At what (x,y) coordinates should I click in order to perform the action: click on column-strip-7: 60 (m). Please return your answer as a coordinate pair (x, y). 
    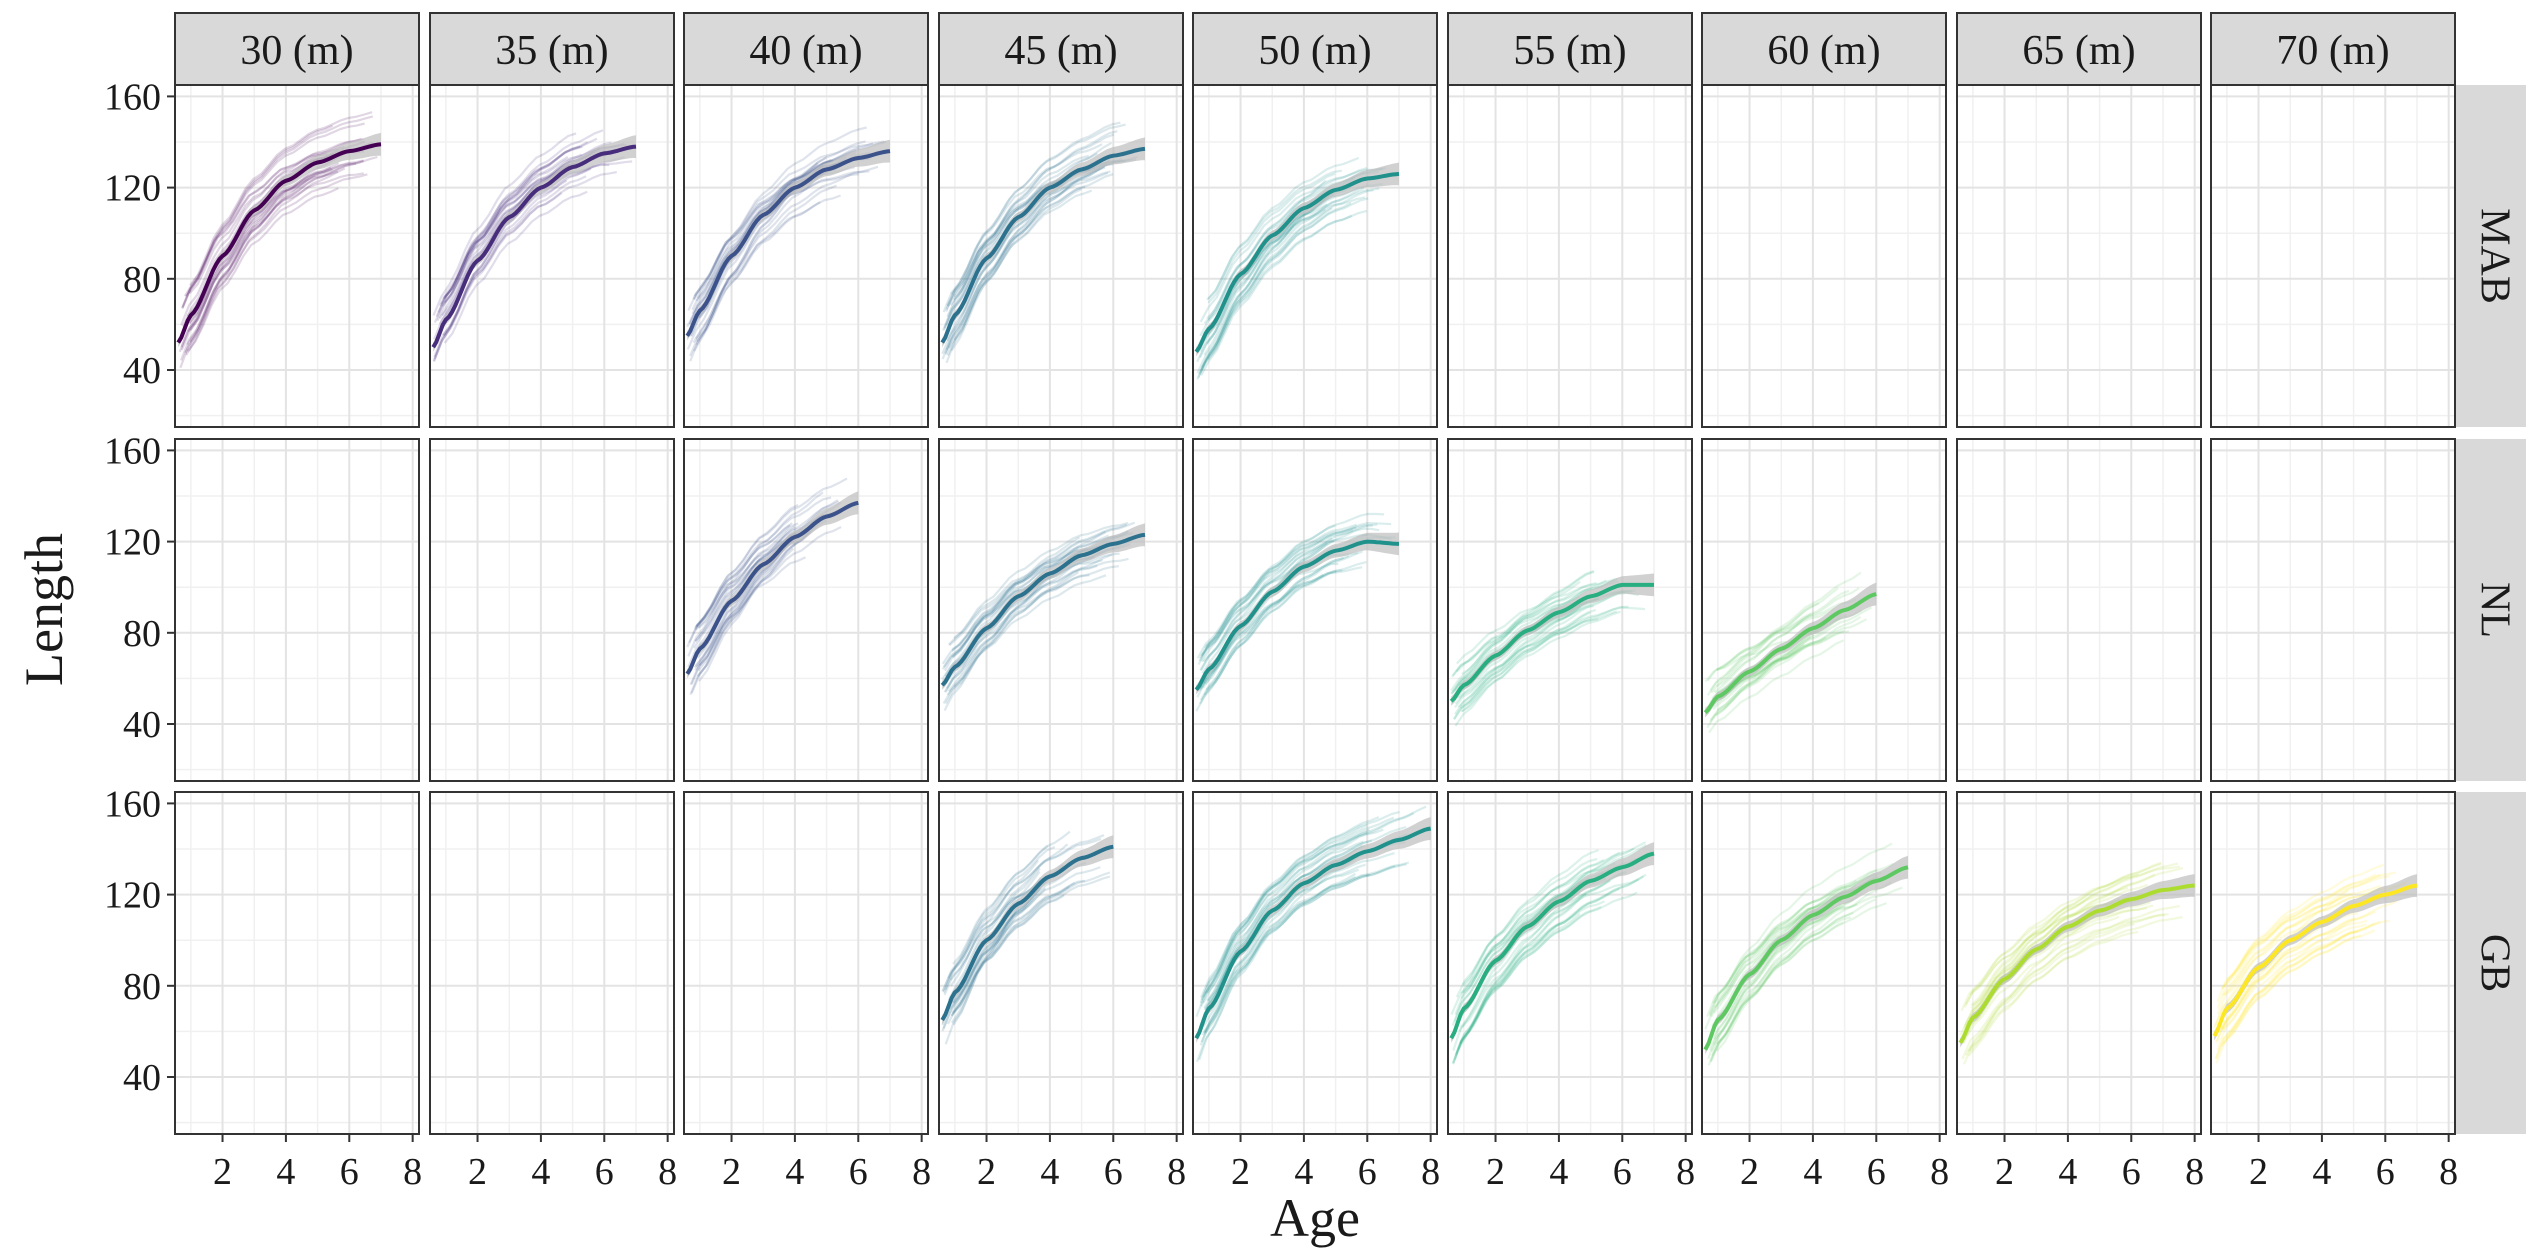
    Looking at the image, I should click on (1824, 49).